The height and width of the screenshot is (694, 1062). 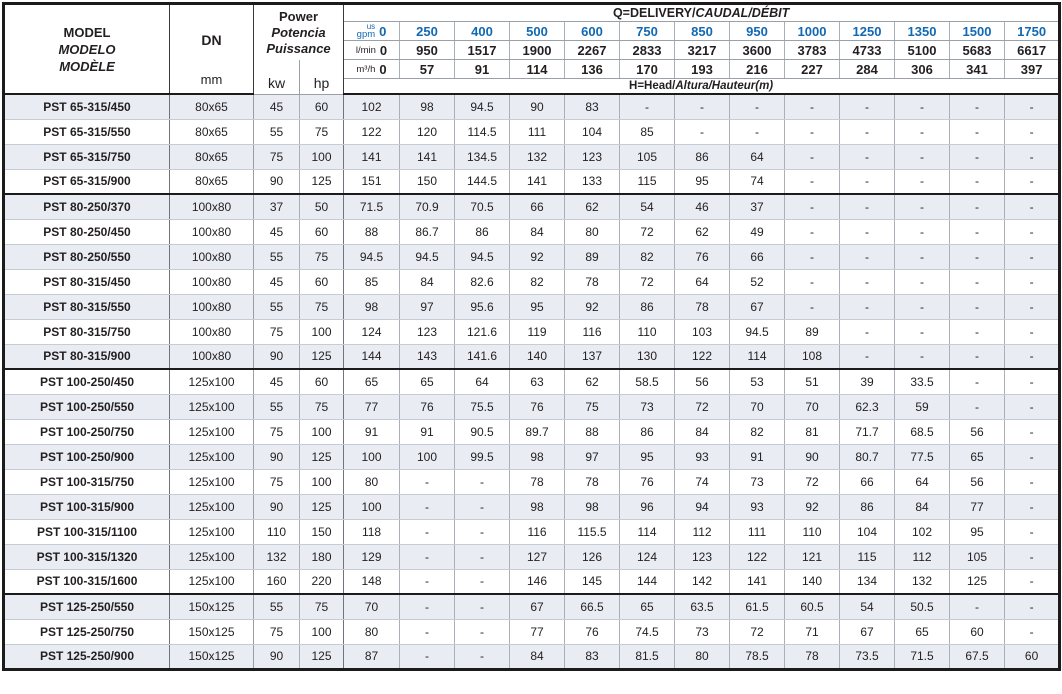 What do you see at coordinates (757, 432) in the screenshot?
I see `head-cell: 82` at bounding box center [757, 432].